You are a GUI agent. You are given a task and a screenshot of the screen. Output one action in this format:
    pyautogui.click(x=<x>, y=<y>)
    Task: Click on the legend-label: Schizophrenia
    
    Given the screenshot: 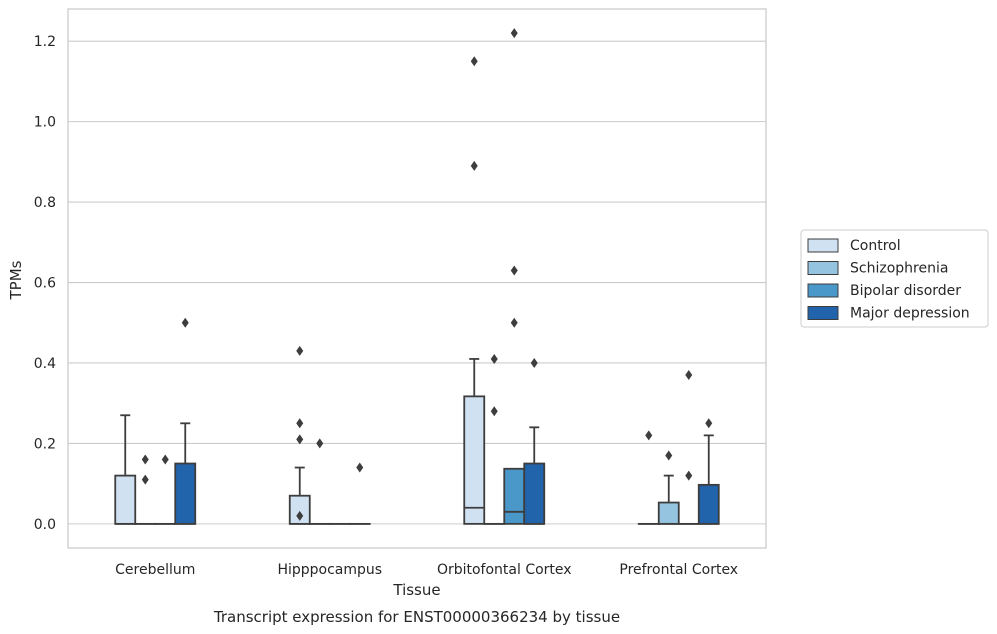 What is the action you would take?
    pyautogui.click(x=899, y=269)
    